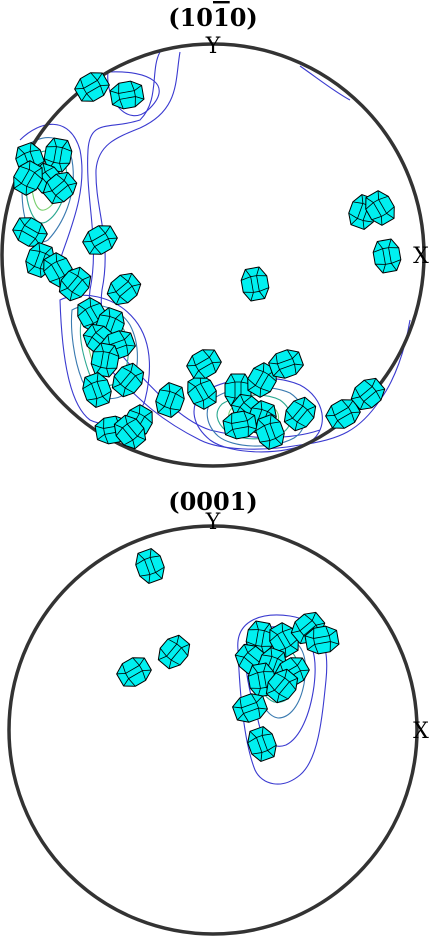  I want to click on panel-title-prism: (1010), so click(213, 17).